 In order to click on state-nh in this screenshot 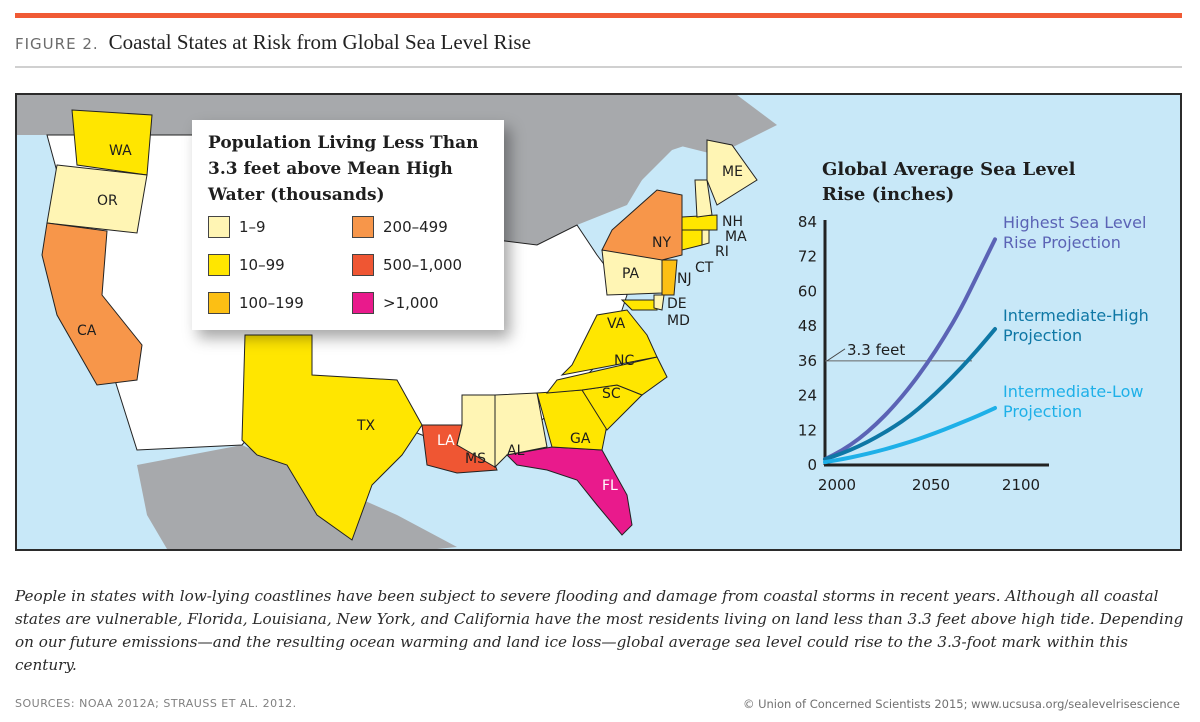, I will do `click(703, 198)`.